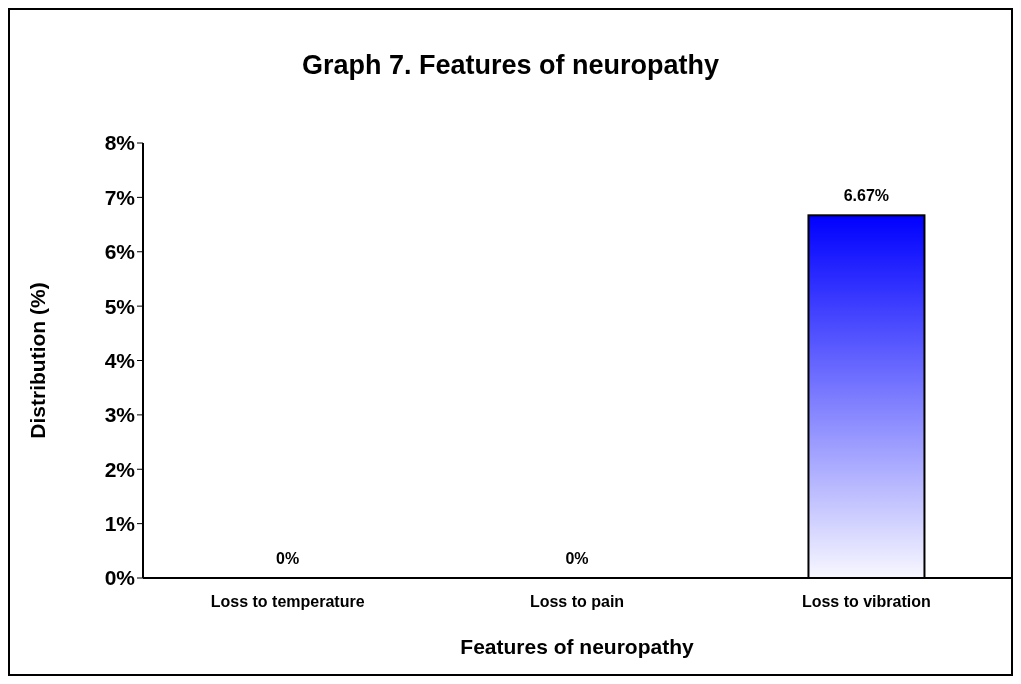 This screenshot has width=1021, height=684. Describe the element at coordinates (577, 602) in the screenshot. I see `x-tick-label: Loss to pain` at that location.